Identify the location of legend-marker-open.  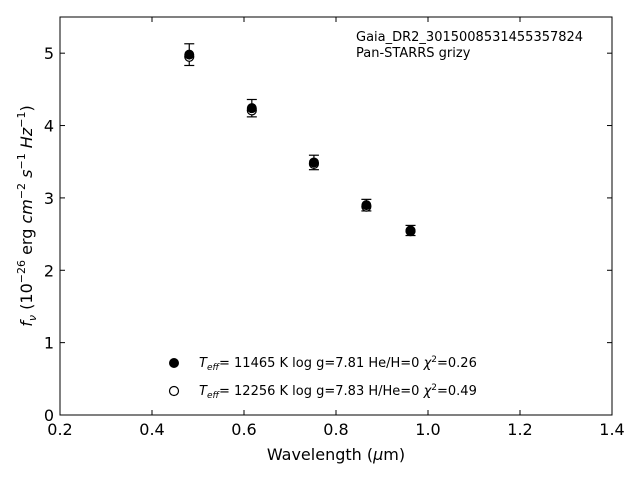
(174, 391).